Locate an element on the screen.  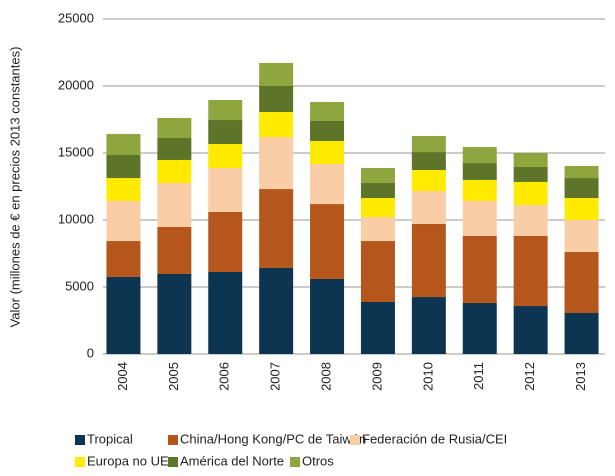
x-tick-label: 2008 is located at coordinates (325, 376).